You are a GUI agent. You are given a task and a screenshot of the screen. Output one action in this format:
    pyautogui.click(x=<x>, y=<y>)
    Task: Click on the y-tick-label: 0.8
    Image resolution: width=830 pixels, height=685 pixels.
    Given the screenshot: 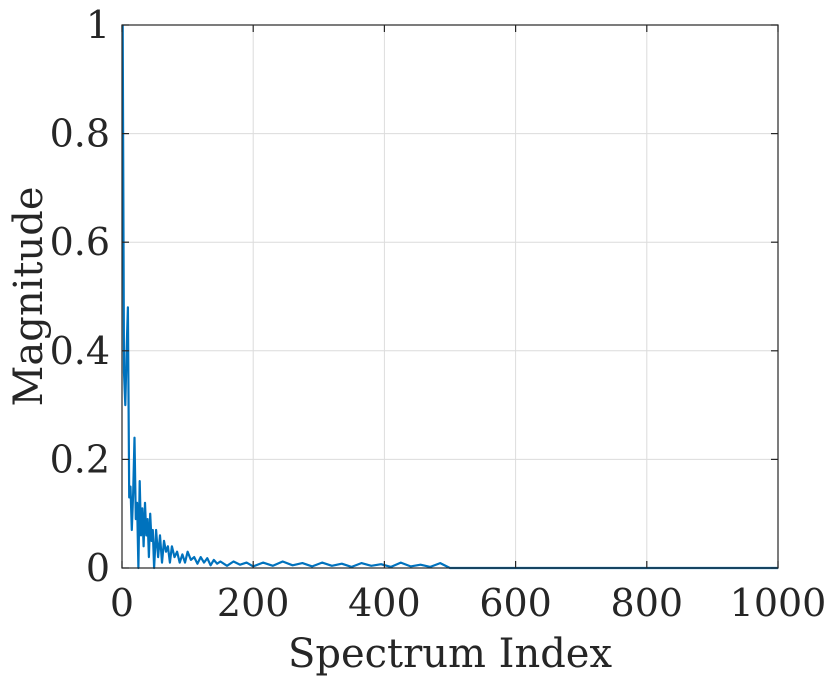 What is the action you would take?
    pyautogui.click(x=80, y=134)
    